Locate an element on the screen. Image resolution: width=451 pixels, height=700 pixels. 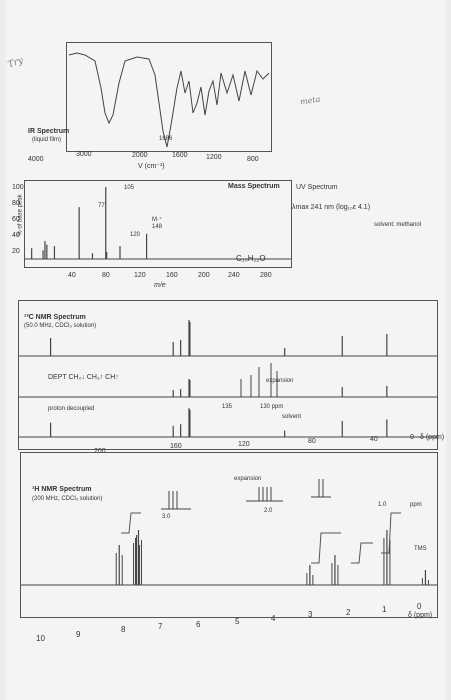
c13-dept-label: DEPT CH₂↓ CH₃↑ CH↑ is located at coordinates (83, 377).